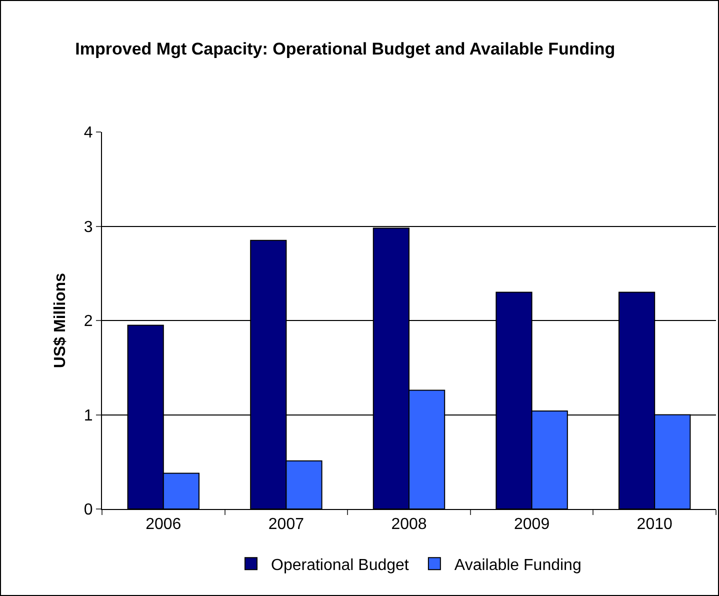  Describe the element at coordinates (60, 320) in the screenshot. I see `y-axis-title: US$ Millions` at that location.